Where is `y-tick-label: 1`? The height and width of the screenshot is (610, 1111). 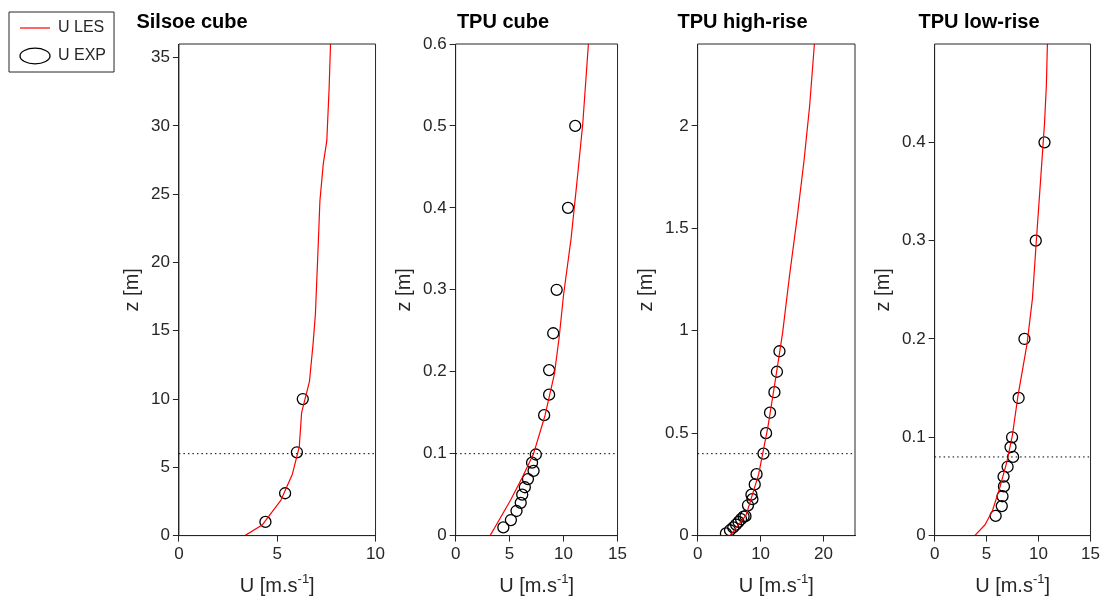 y-tick-label: 1 is located at coordinates (684, 330).